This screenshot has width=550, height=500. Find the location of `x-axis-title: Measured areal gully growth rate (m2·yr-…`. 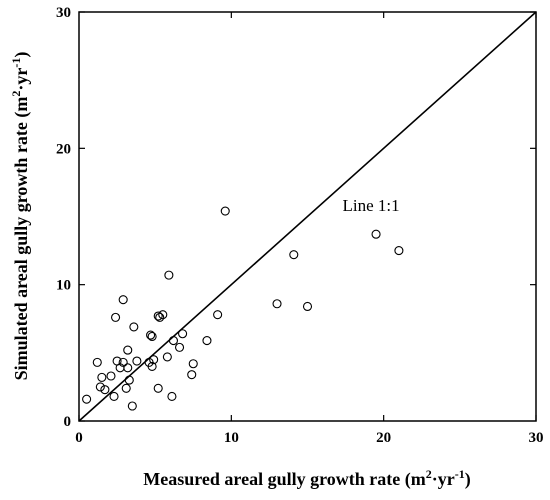

x-axis-title: Measured areal gully growth rate (m2·yr-… is located at coordinates (306, 478).